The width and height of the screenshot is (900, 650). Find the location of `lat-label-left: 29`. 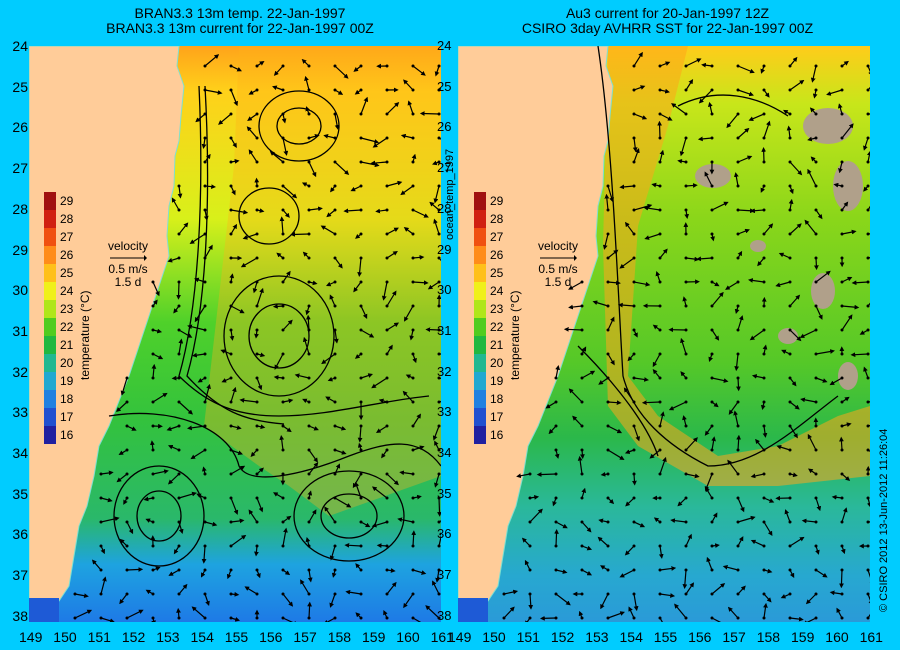

lat-label-left: 29 is located at coordinates (20, 249).